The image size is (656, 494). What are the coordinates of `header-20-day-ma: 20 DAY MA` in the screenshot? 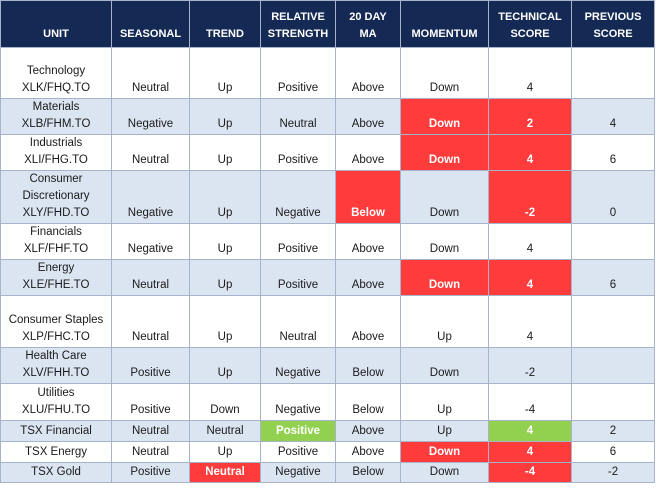 It's located at (368, 24).